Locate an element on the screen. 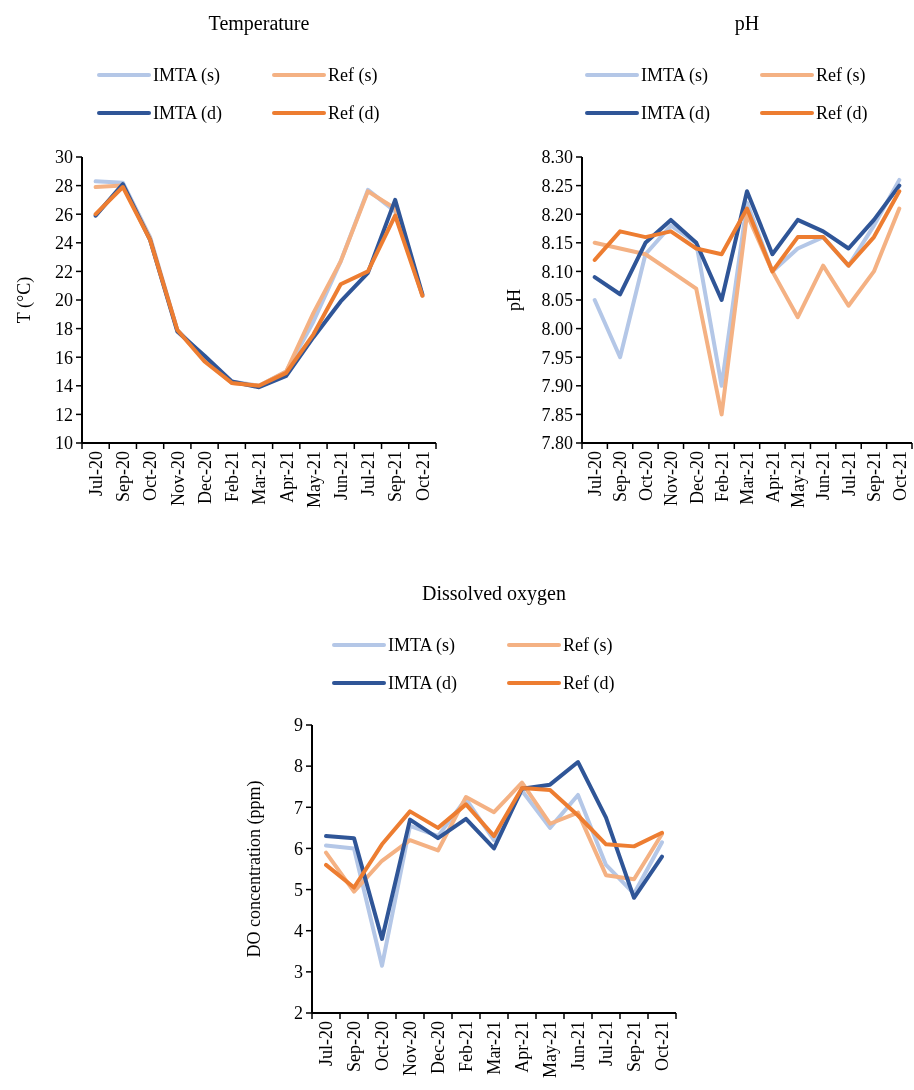 This screenshot has height=1090, width=914. y-tick-label: 6 is located at coordinates (298, 848).